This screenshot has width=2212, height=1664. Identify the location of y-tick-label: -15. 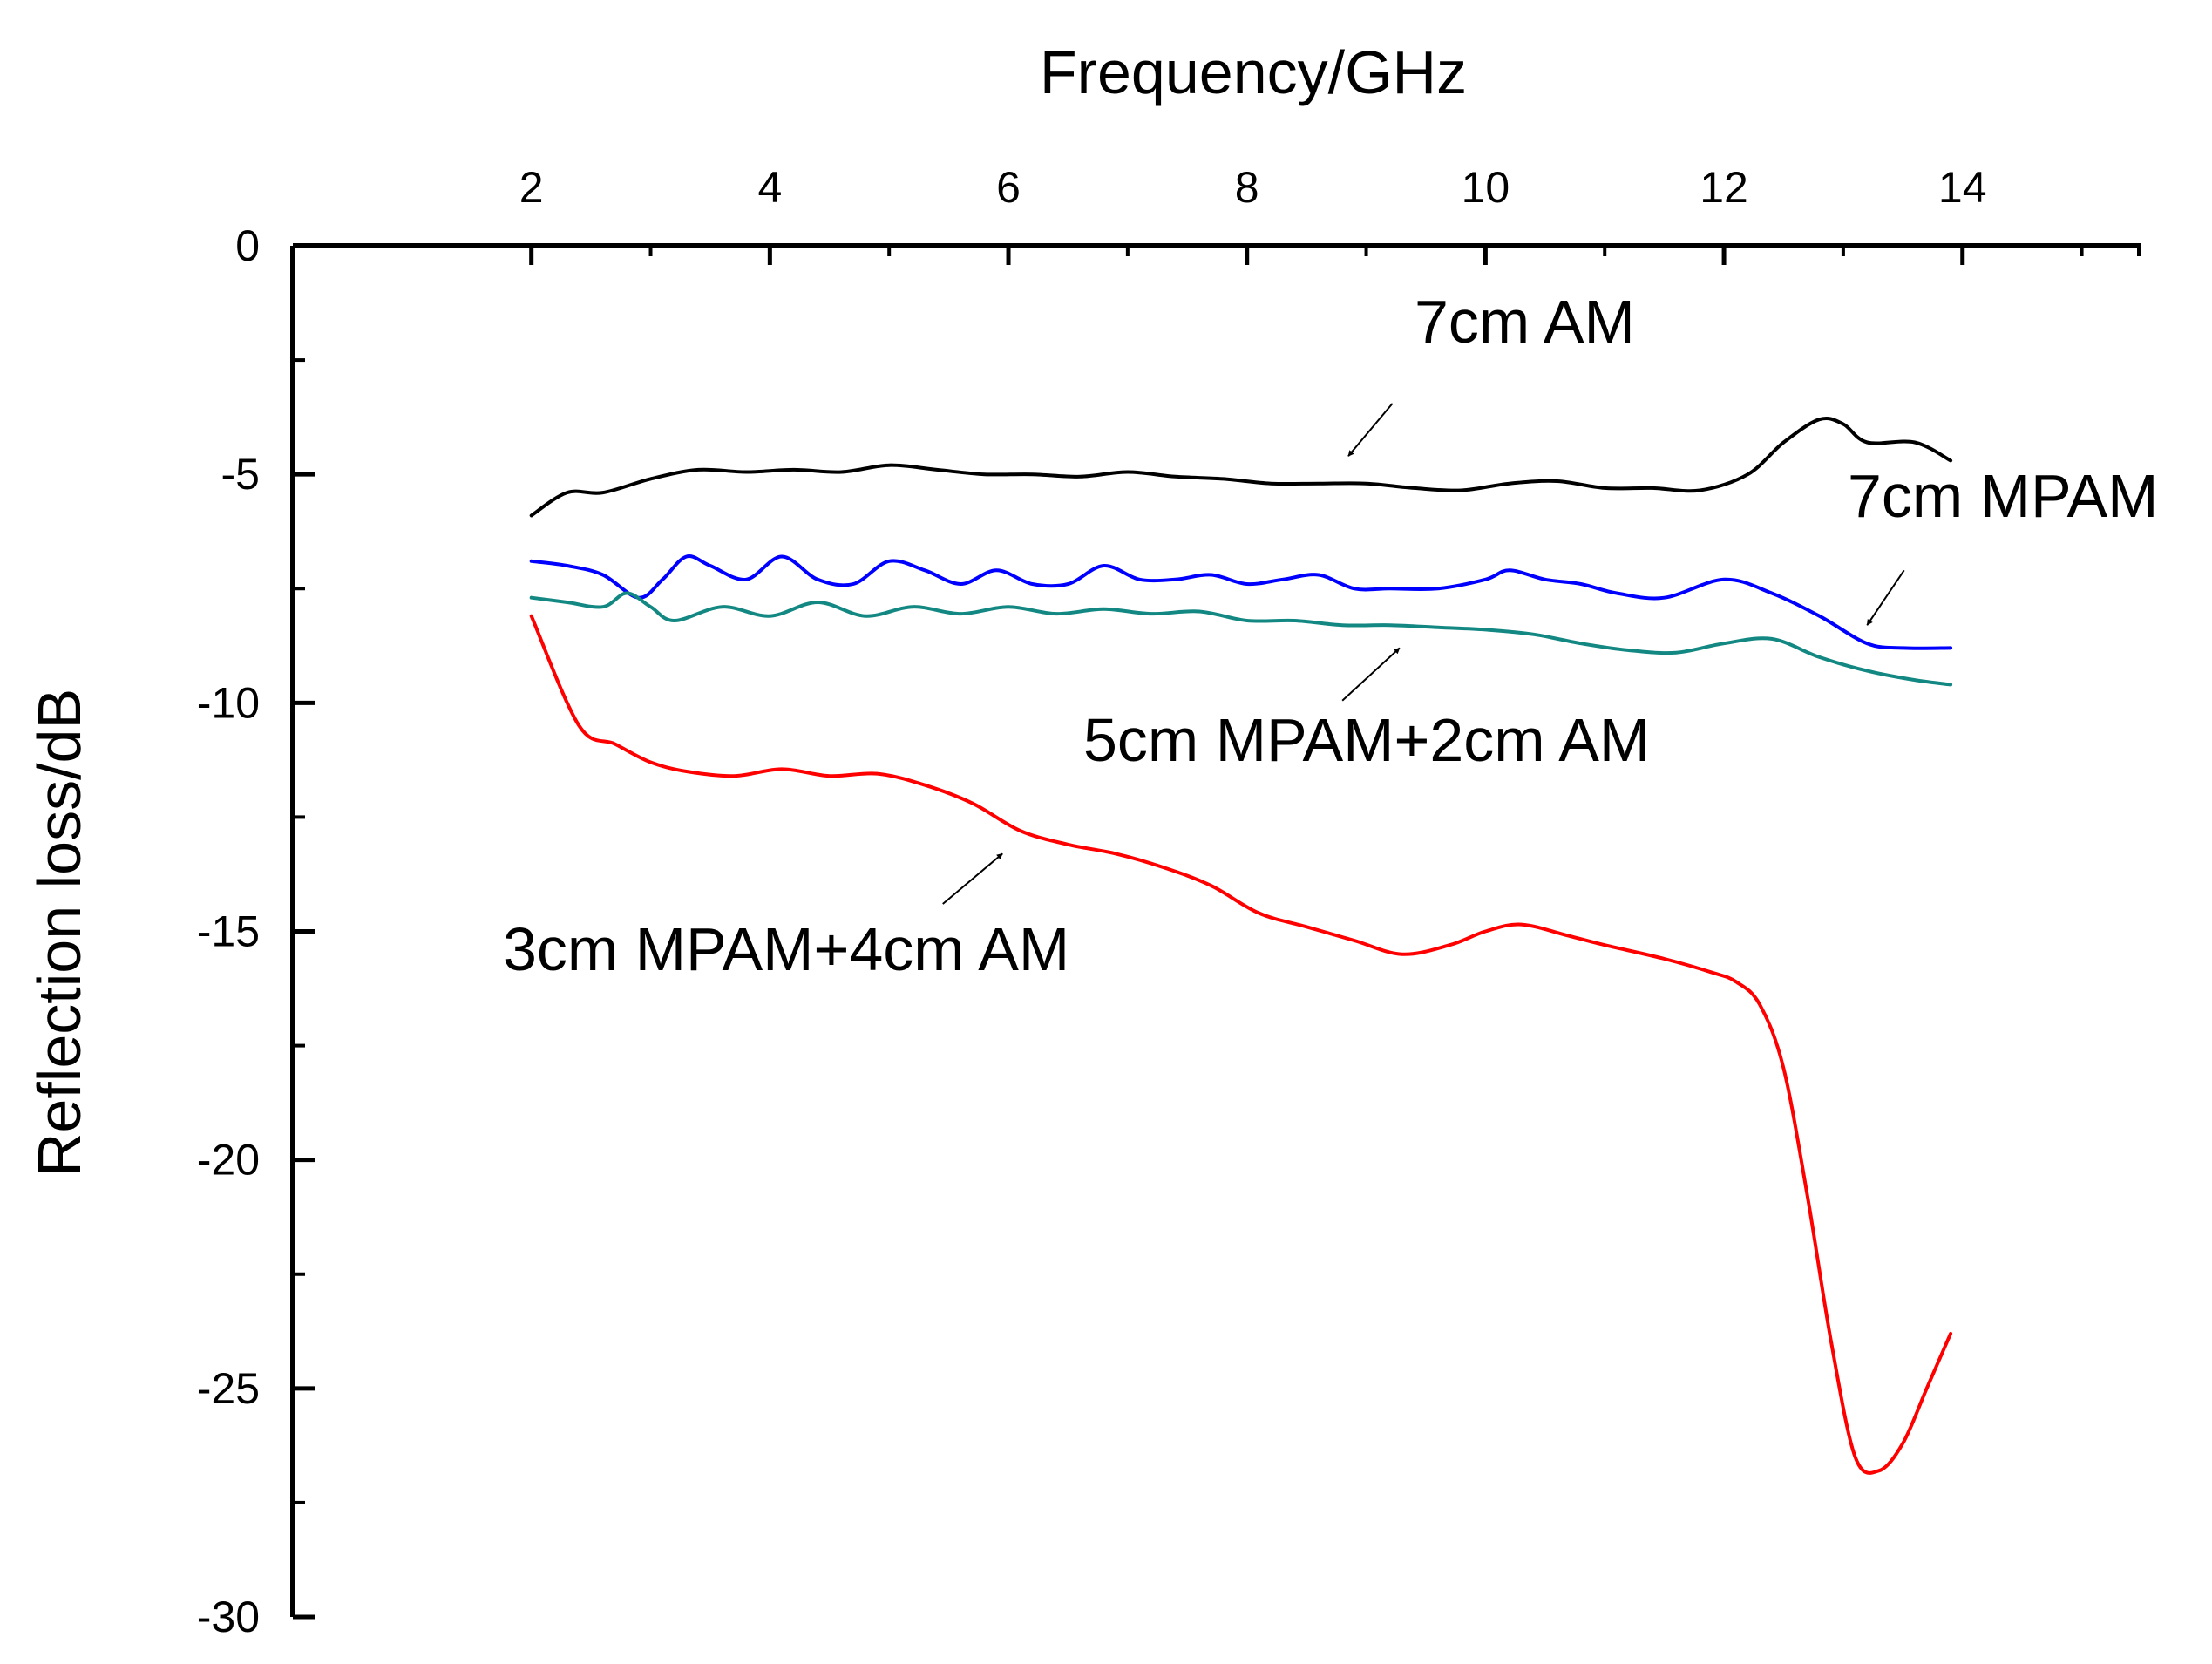
(228, 932).